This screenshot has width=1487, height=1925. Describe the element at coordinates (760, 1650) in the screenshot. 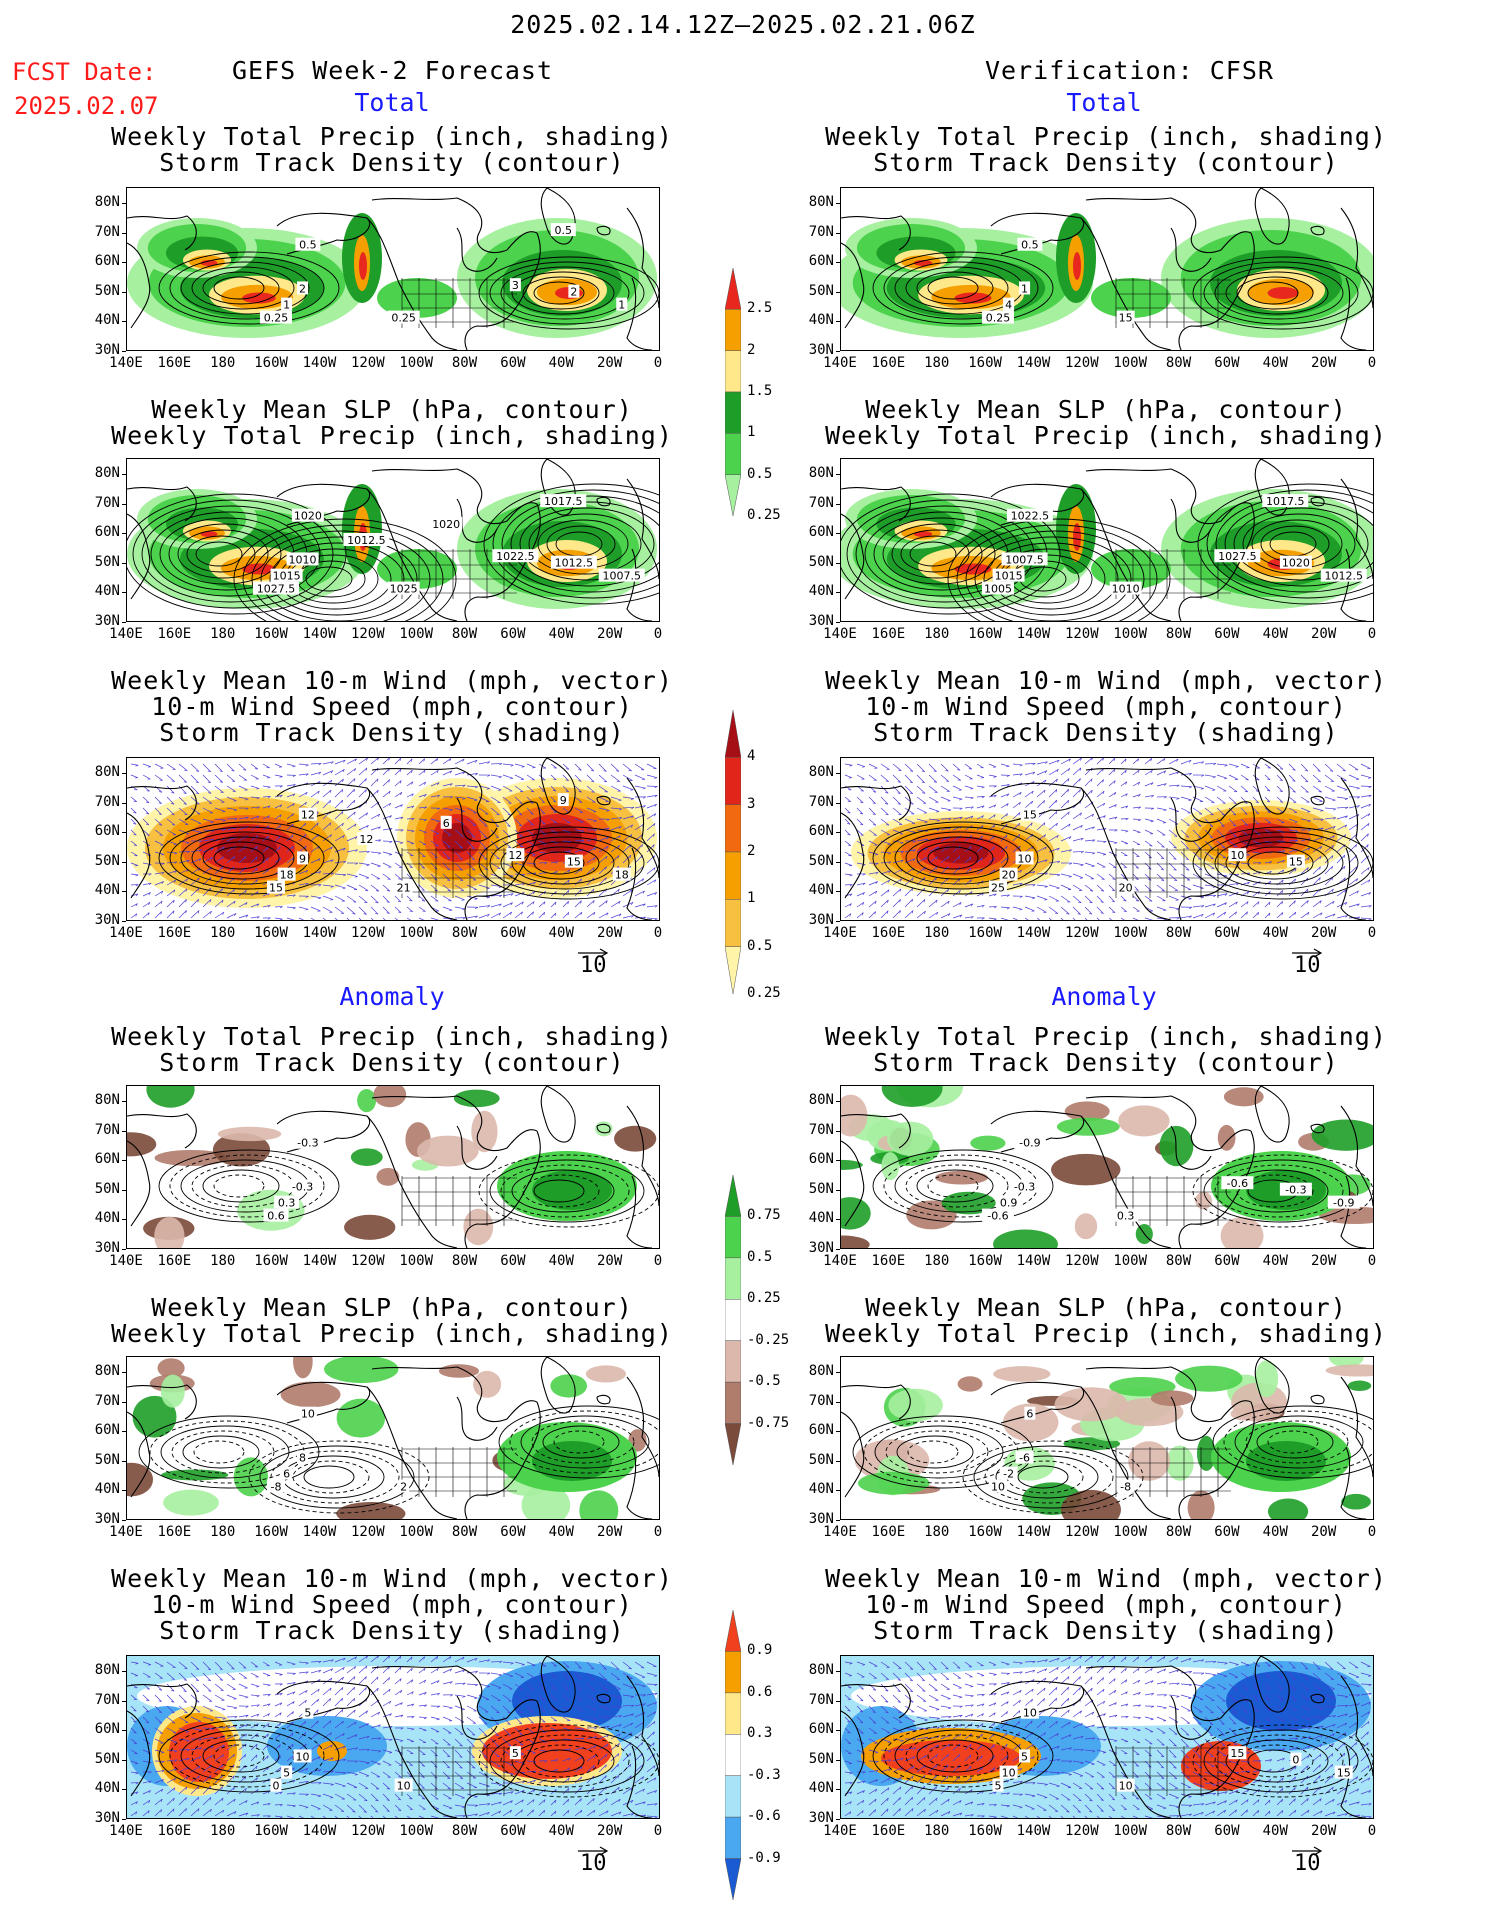

I see `colorbar-label: 0.9` at that location.